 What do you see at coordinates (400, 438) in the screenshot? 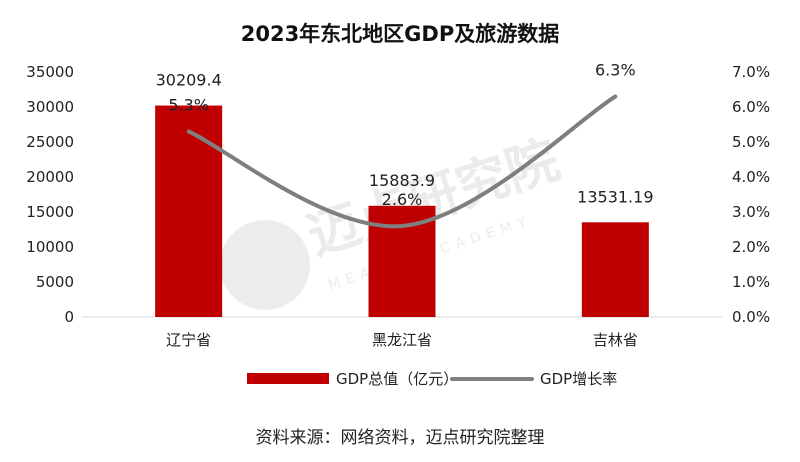
I see `source-note: 资料来源：网络资料，迈点研究院整理` at bounding box center [400, 438].